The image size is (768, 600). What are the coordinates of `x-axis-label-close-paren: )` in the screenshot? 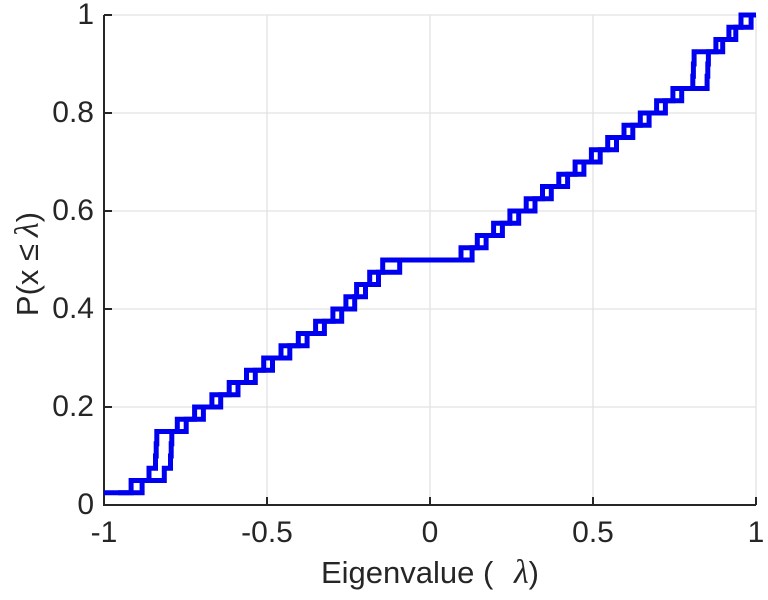 It's located at (533, 572).